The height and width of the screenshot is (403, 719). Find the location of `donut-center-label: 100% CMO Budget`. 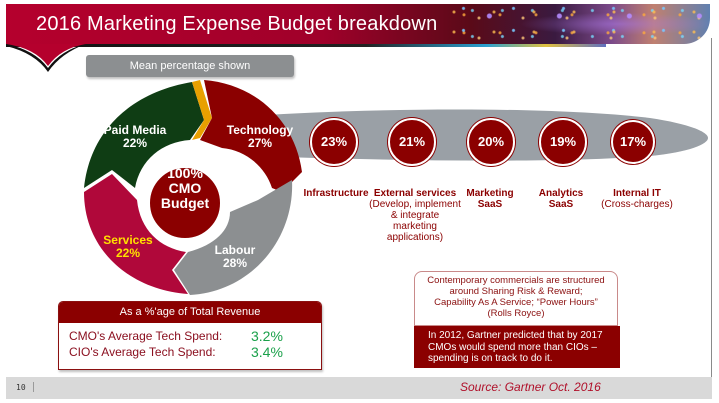

donut-center-label: 100% CMO Budget is located at coordinates (185, 188).